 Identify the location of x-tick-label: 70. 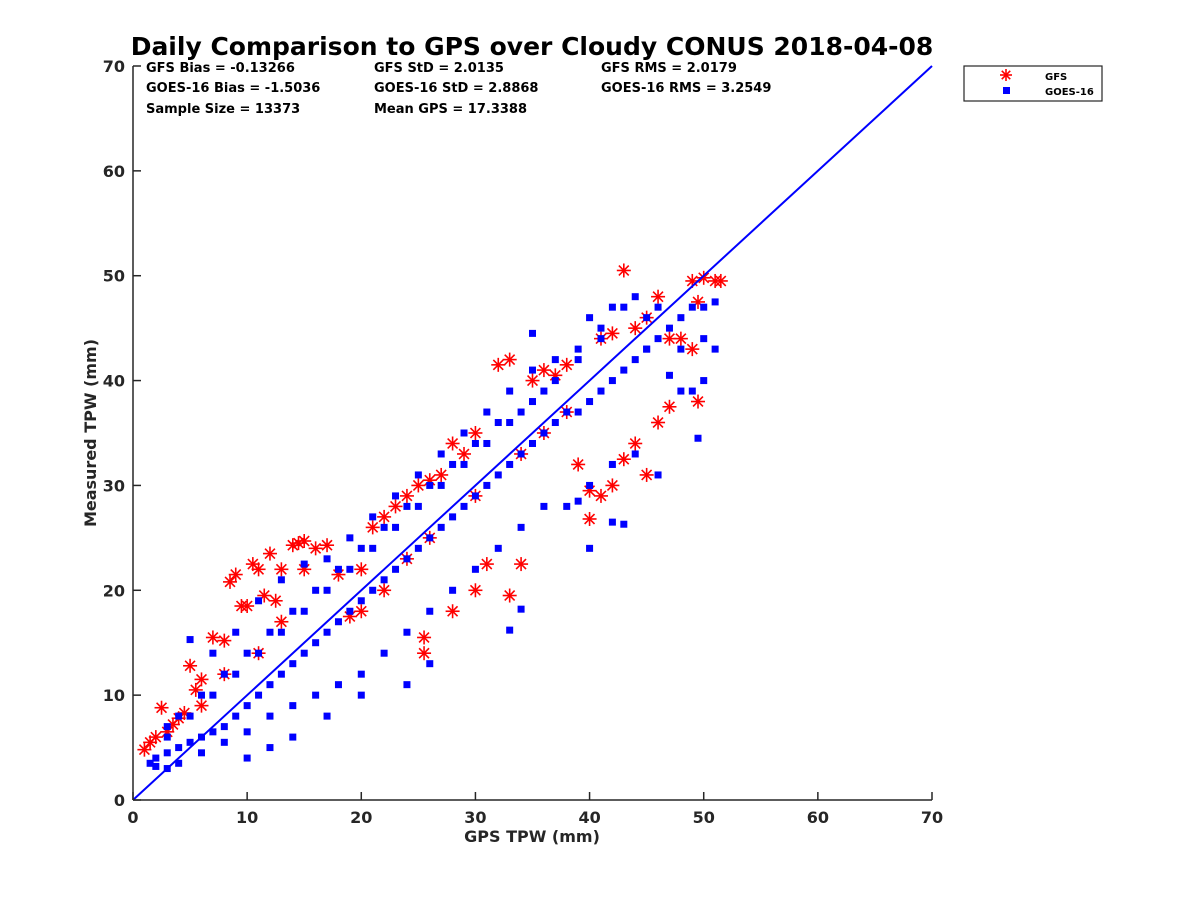
(932, 817).